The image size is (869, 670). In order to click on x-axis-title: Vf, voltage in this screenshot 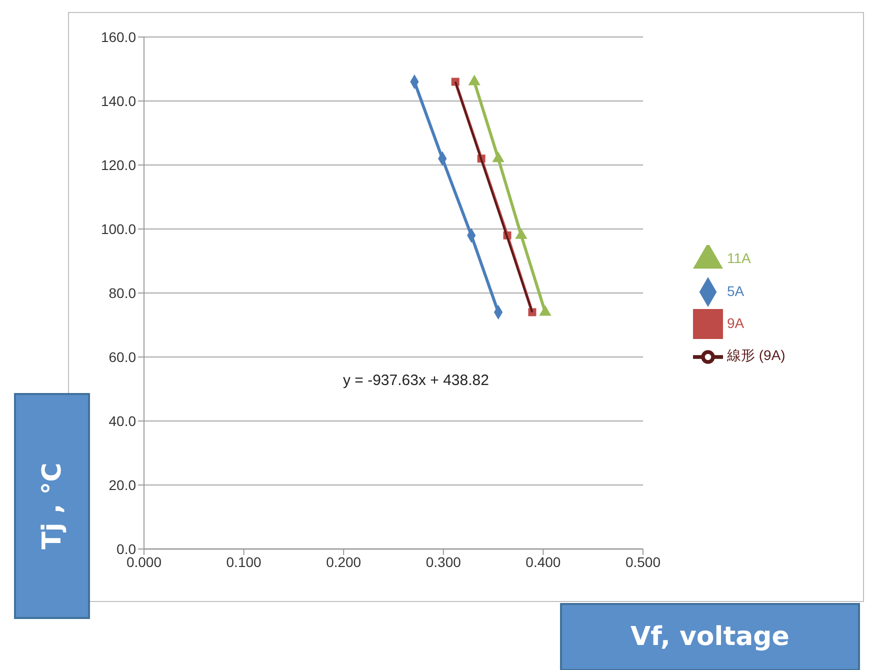, I will do `click(710, 636)`.